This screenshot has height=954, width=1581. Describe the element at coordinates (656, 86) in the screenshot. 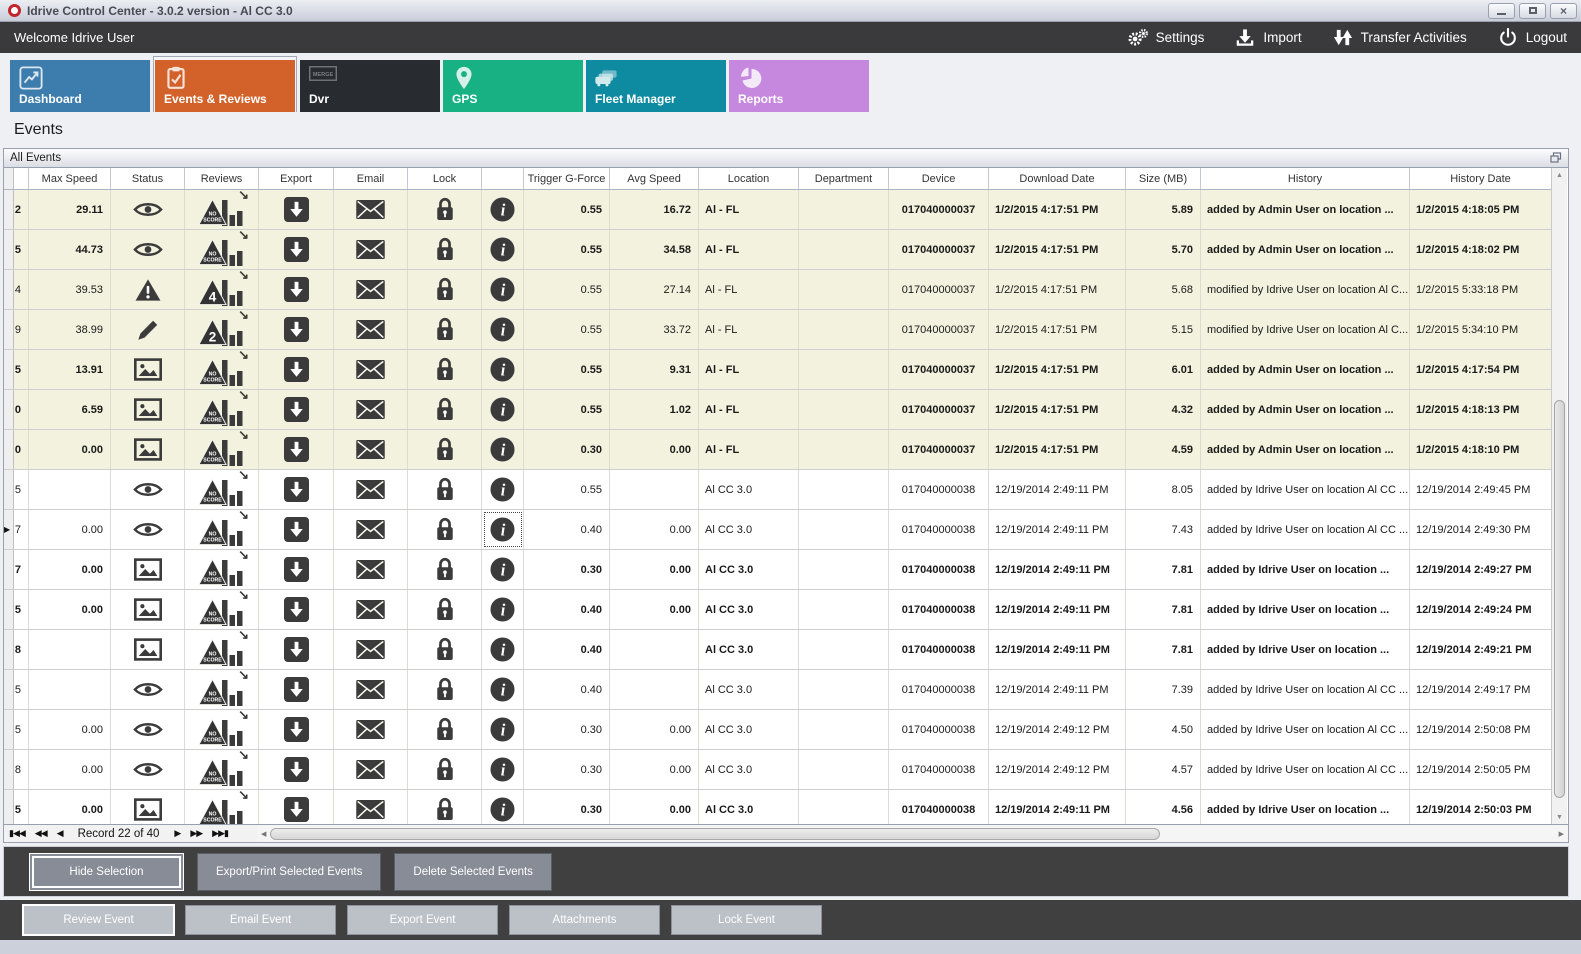

I see `tab-fleet-manager: Fleet Manager` at that location.